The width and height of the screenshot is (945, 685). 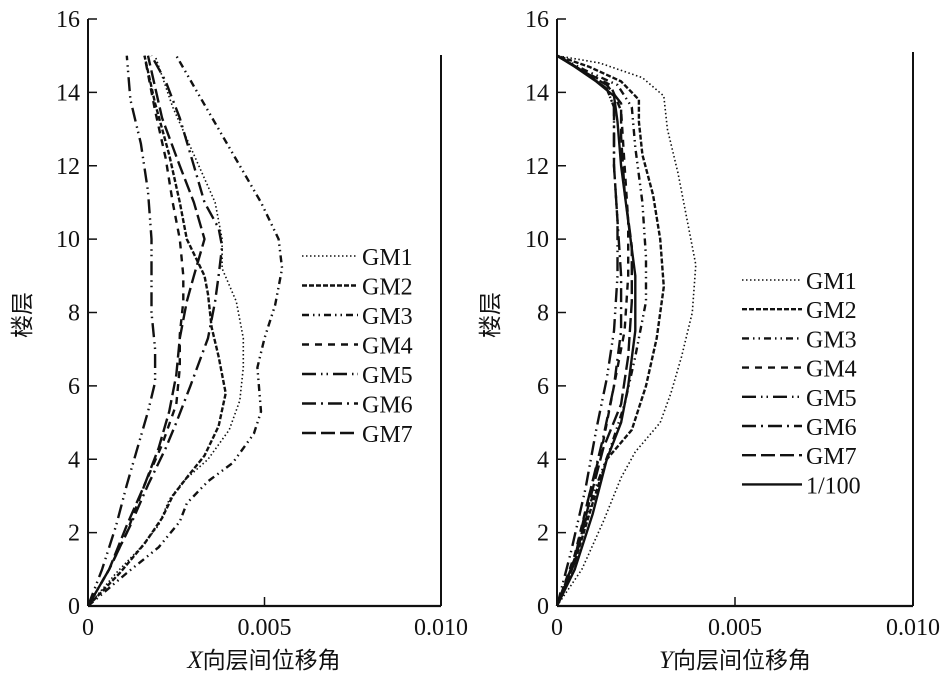 I want to click on legend: GM1 GM2 GM3 GM4 GM5 GM6 GM7, so click(x=357, y=346).